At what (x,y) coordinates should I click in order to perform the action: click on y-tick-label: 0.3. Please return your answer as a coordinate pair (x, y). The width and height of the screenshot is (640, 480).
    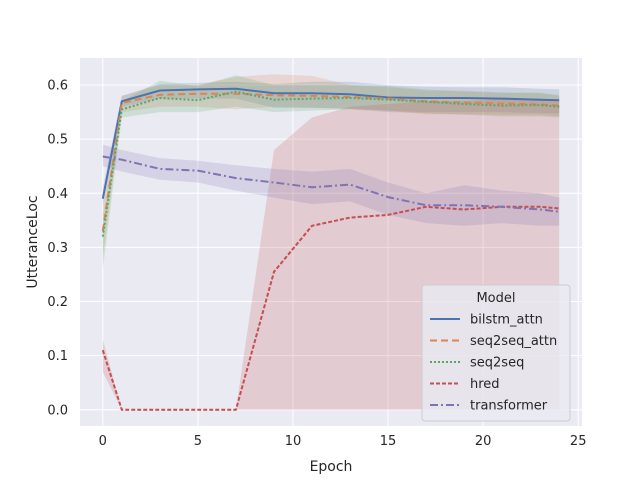
    Looking at the image, I should click on (57, 248).